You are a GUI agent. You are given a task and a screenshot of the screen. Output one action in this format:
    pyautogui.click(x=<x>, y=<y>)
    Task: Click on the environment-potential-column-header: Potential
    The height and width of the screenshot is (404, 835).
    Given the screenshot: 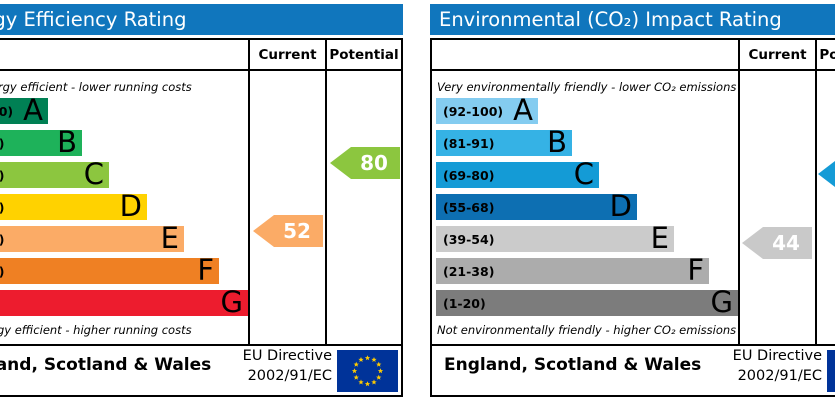 What is the action you would take?
    pyautogui.click(x=827, y=55)
    